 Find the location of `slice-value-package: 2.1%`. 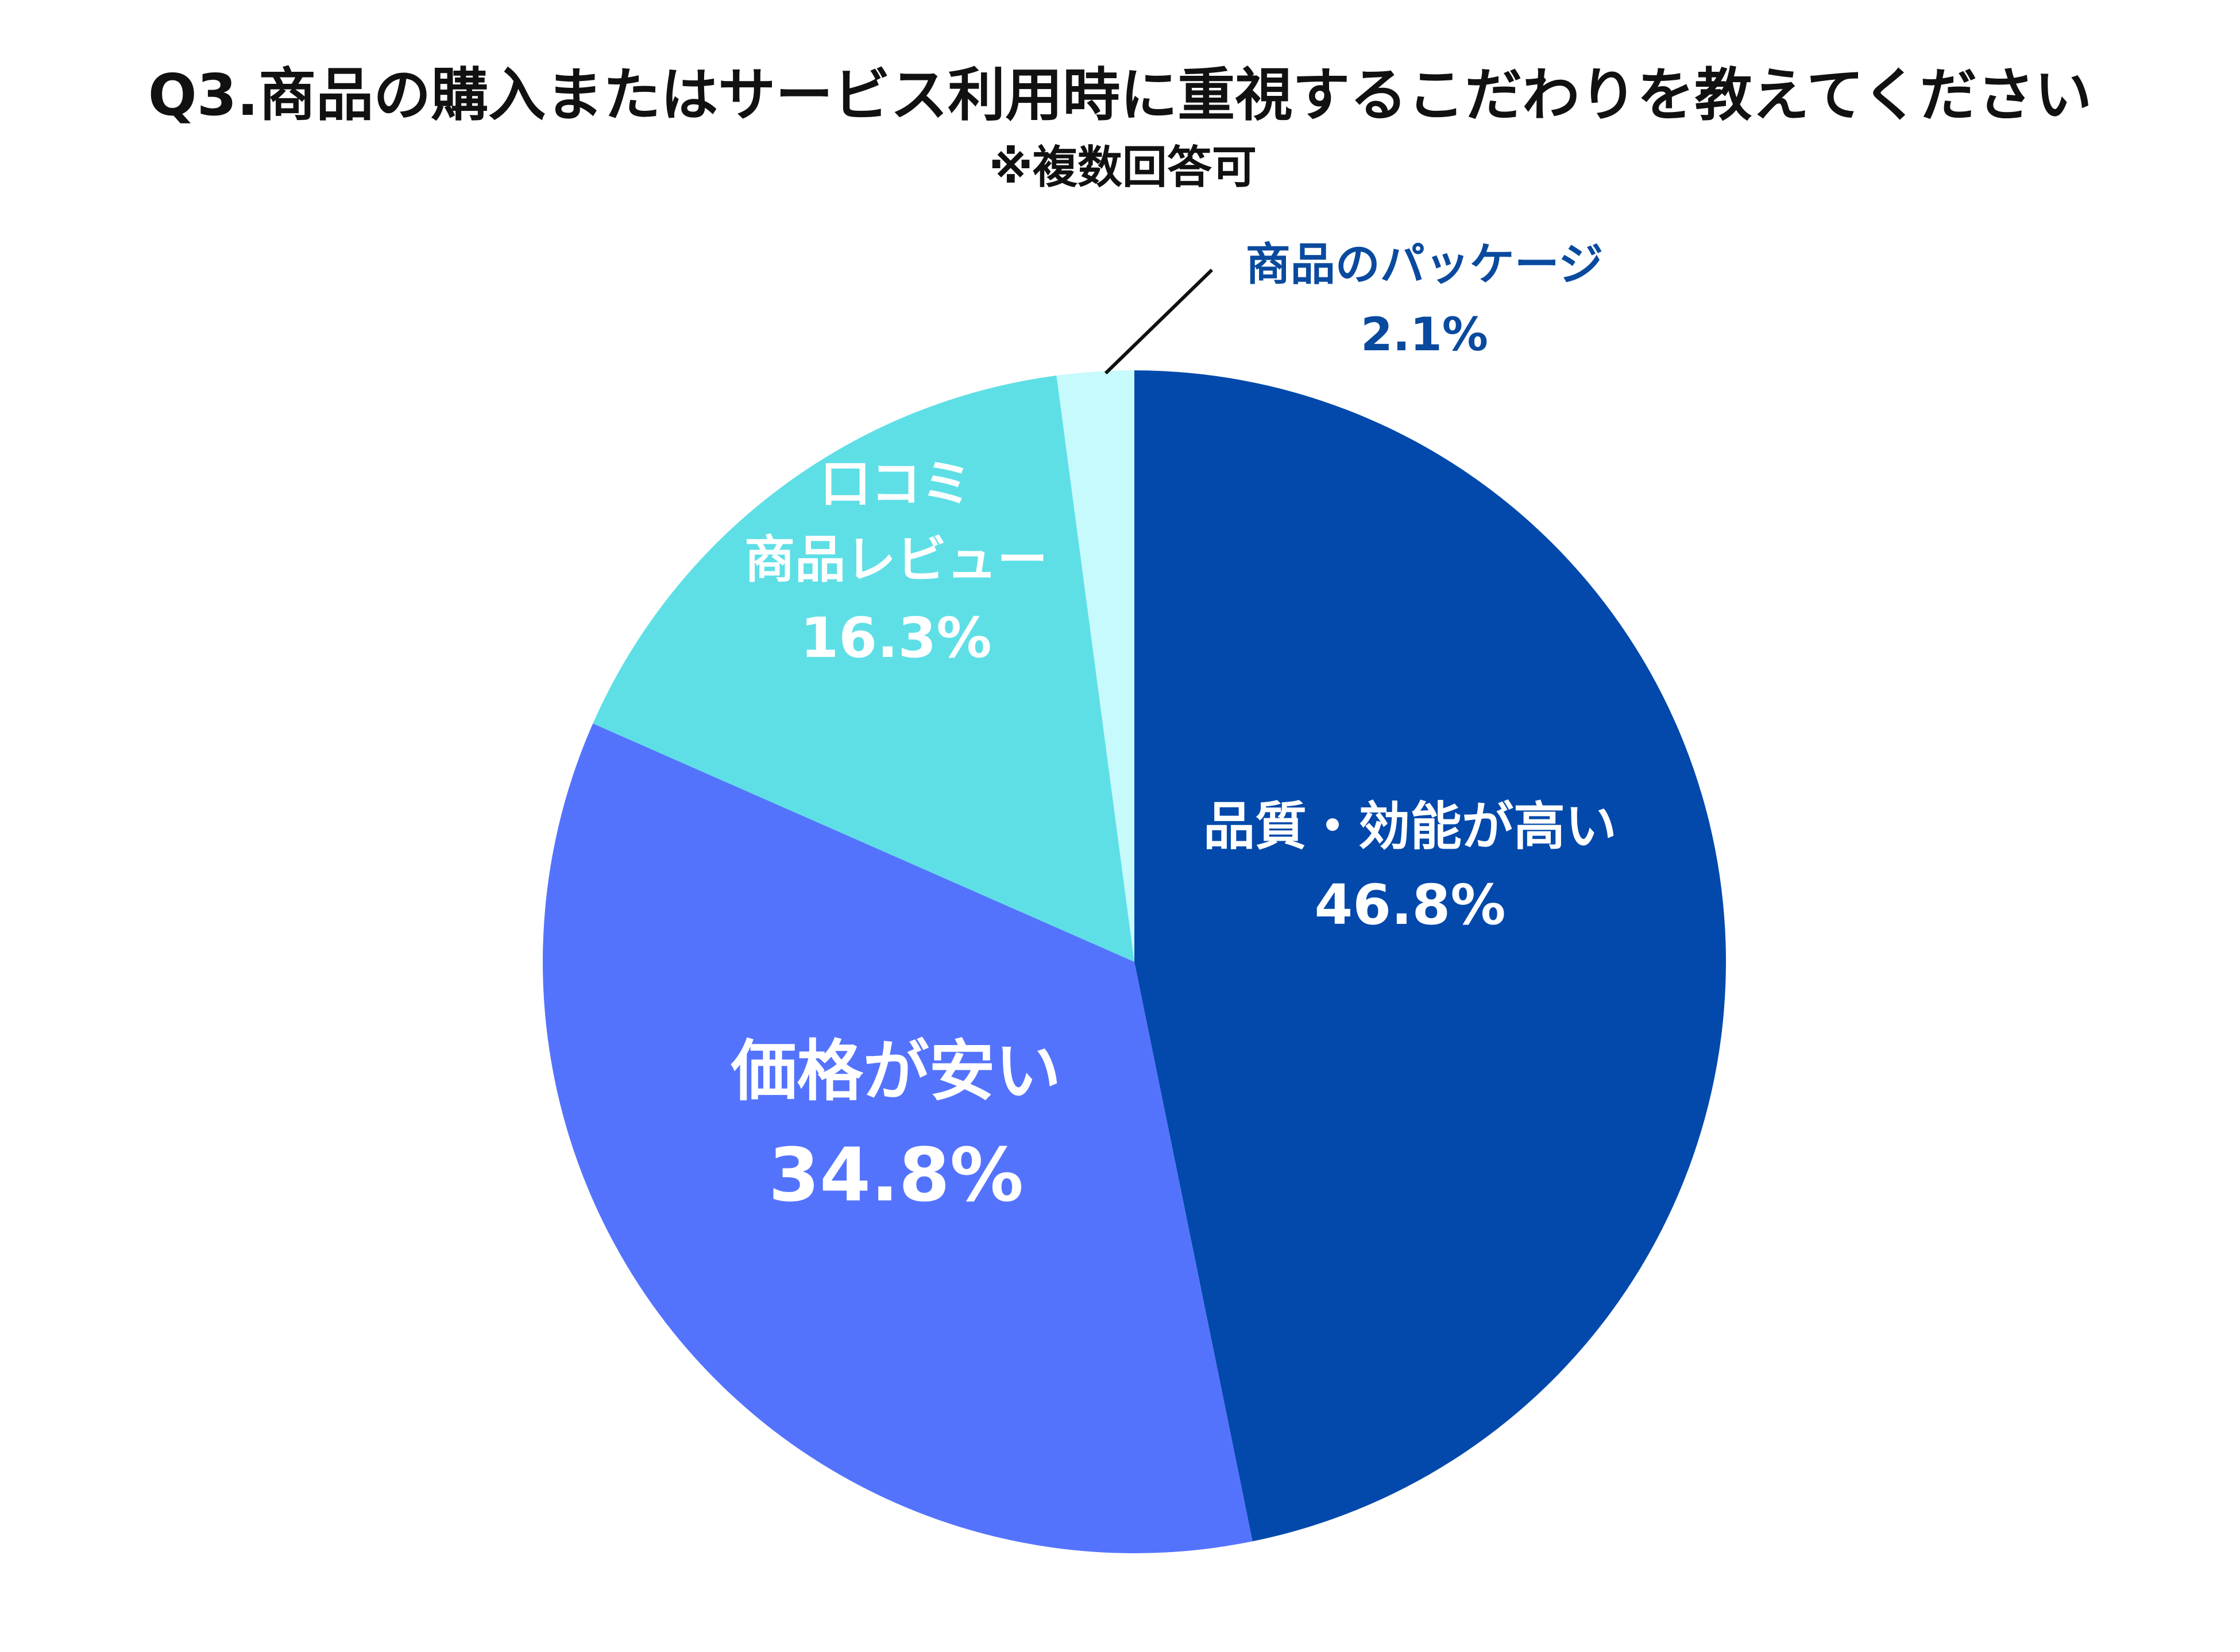

slice-value-package: 2.1% is located at coordinates (1424, 334).